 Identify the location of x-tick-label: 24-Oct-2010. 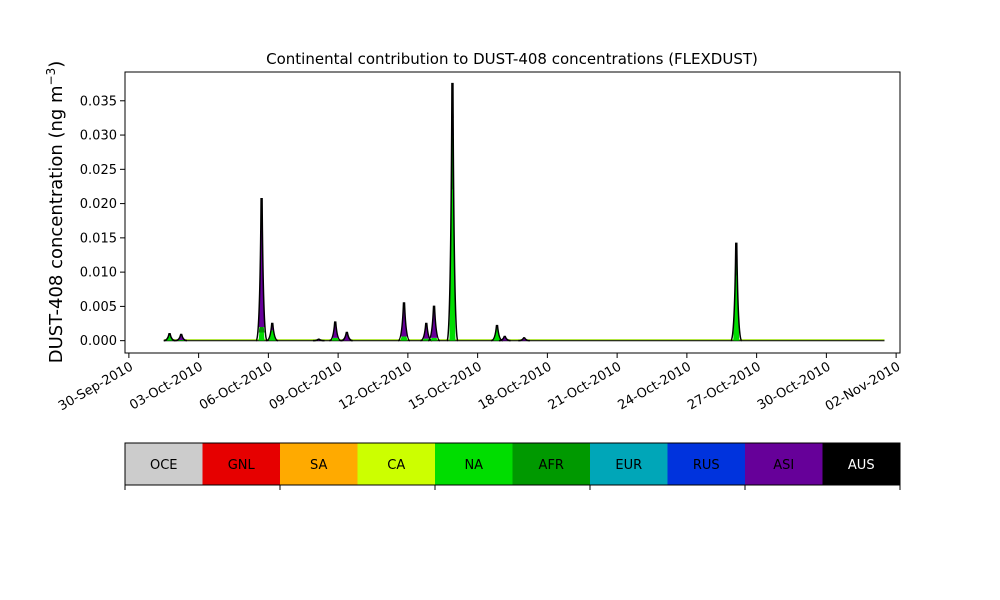
(654, 386).